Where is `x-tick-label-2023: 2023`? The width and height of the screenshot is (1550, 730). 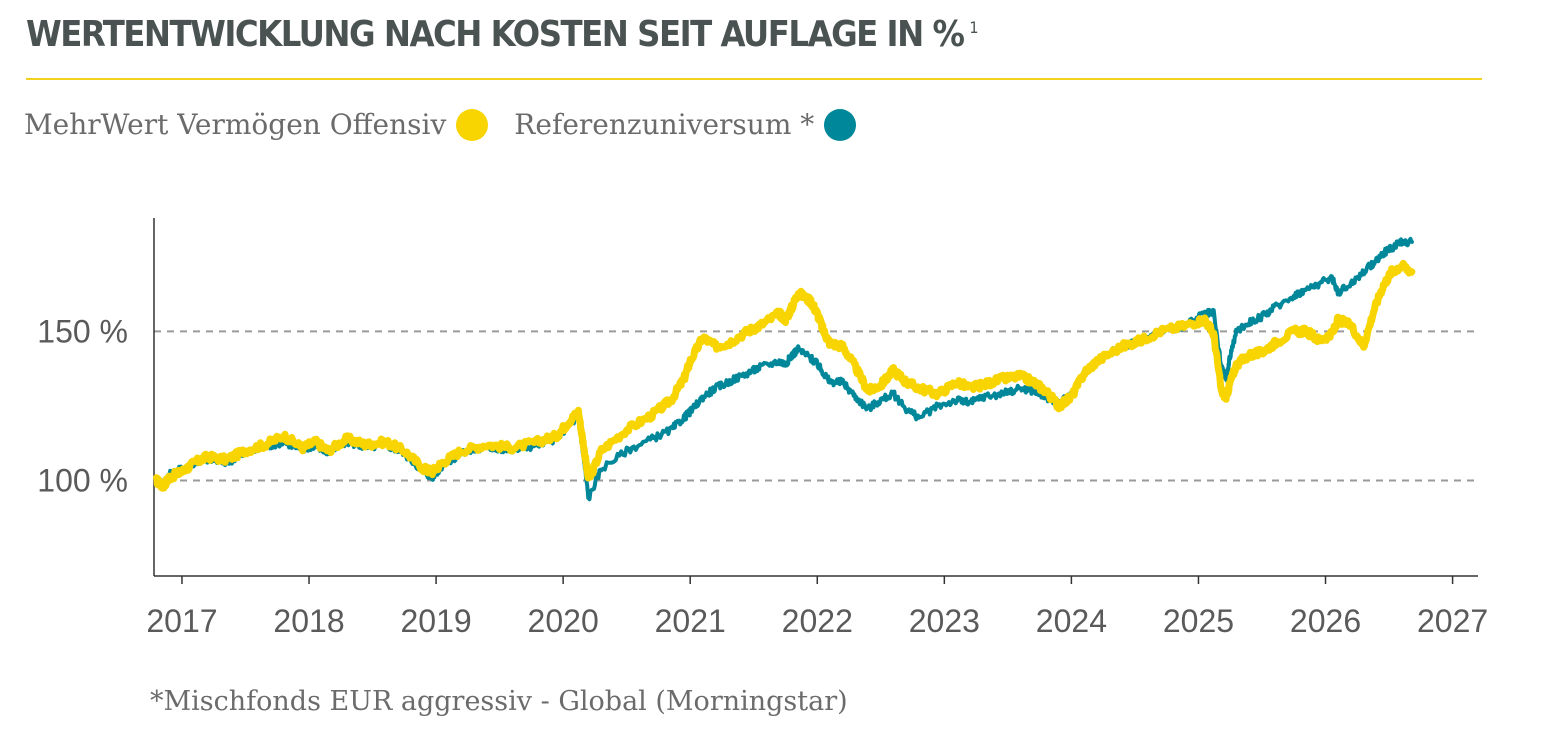 x-tick-label-2023: 2023 is located at coordinates (944, 621).